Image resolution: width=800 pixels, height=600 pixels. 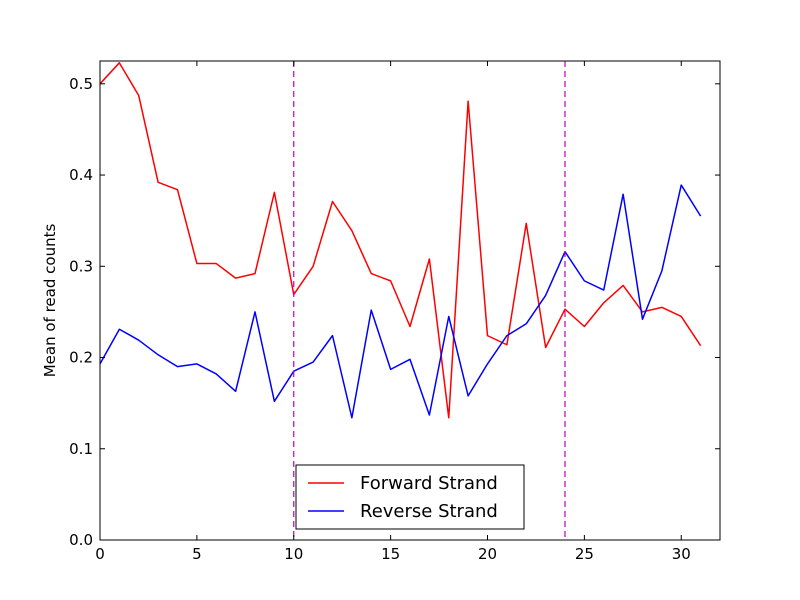 What do you see at coordinates (81, 175) in the screenshot?
I see `y-tick-label: 0.4` at bounding box center [81, 175].